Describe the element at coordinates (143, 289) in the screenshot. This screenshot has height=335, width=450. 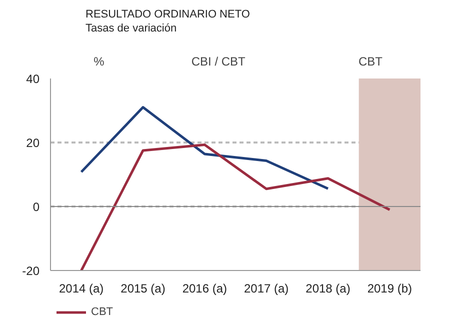
I see `x-tick-label: 2015 (a)` at that location.